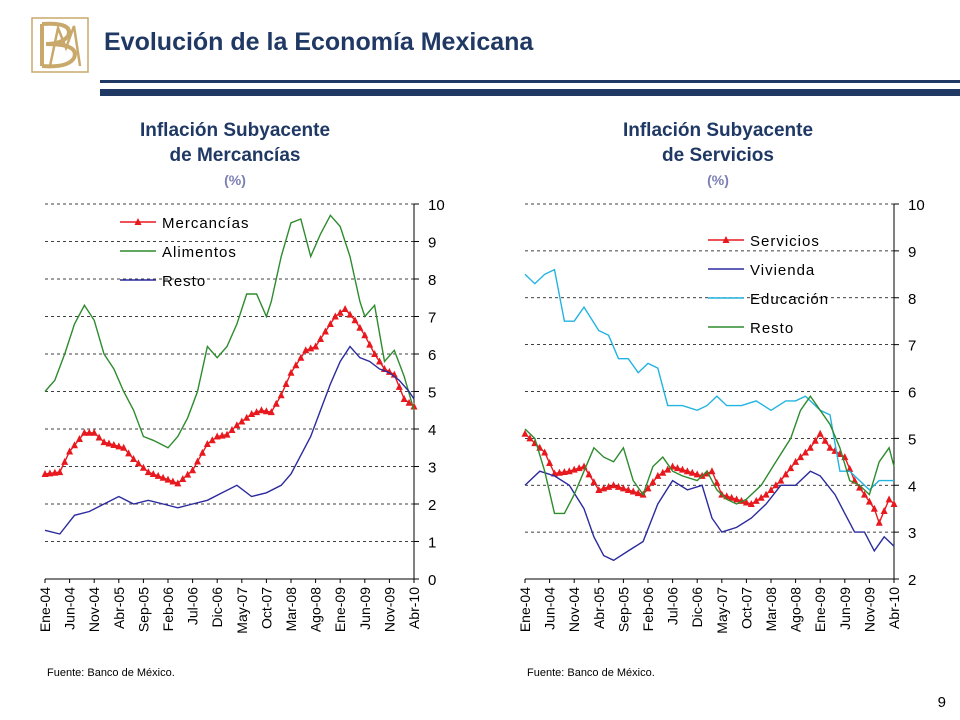 This screenshot has width=960, height=720. I want to click on x-tick-label: Nov-04, so click(574, 609).